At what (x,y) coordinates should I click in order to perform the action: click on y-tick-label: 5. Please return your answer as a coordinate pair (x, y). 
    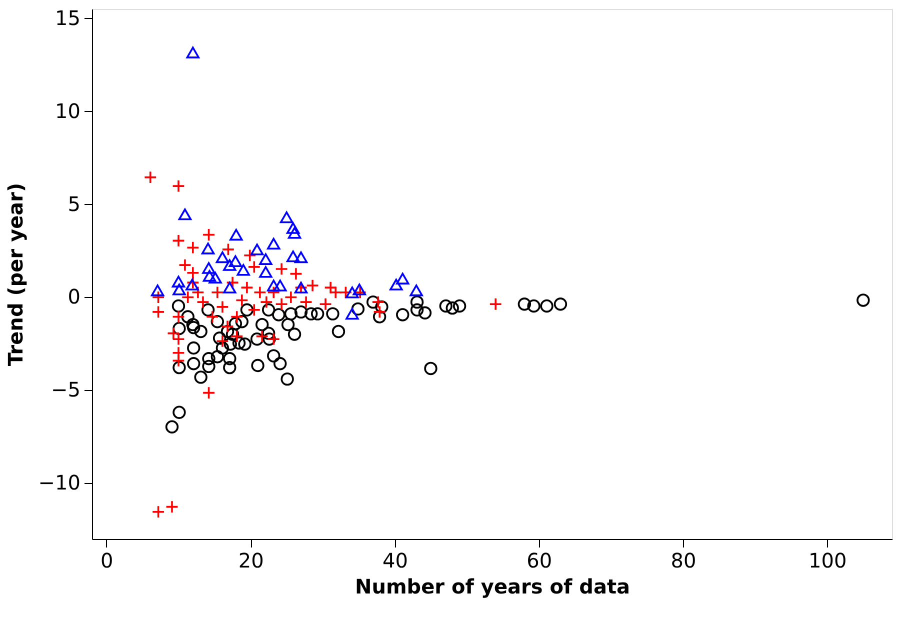
    Looking at the image, I should click on (74, 204).